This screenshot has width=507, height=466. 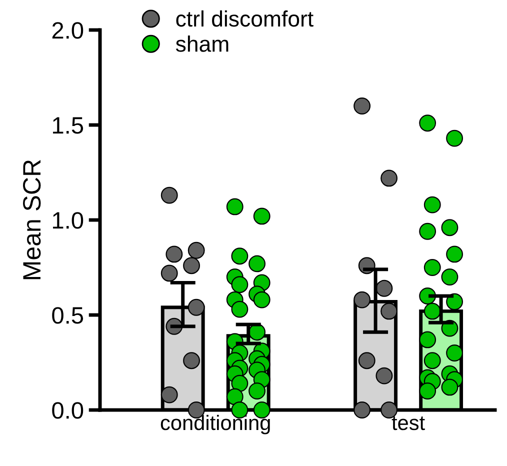 What do you see at coordinates (408, 423) in the screenshot?
I see `x-tick-label: test` at bounding box center [408, 423].